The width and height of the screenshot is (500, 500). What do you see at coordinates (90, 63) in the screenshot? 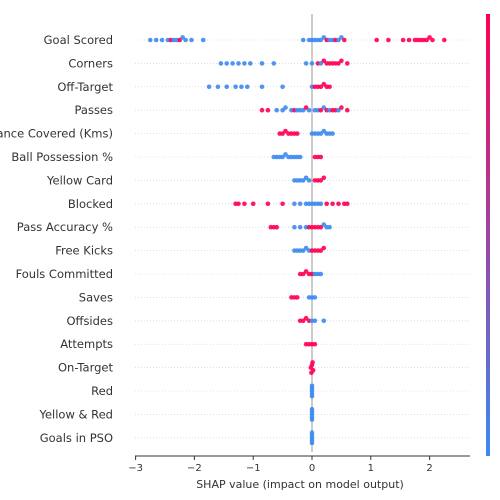
I see `feature-label: Corners` at bounding box center [90, 63].